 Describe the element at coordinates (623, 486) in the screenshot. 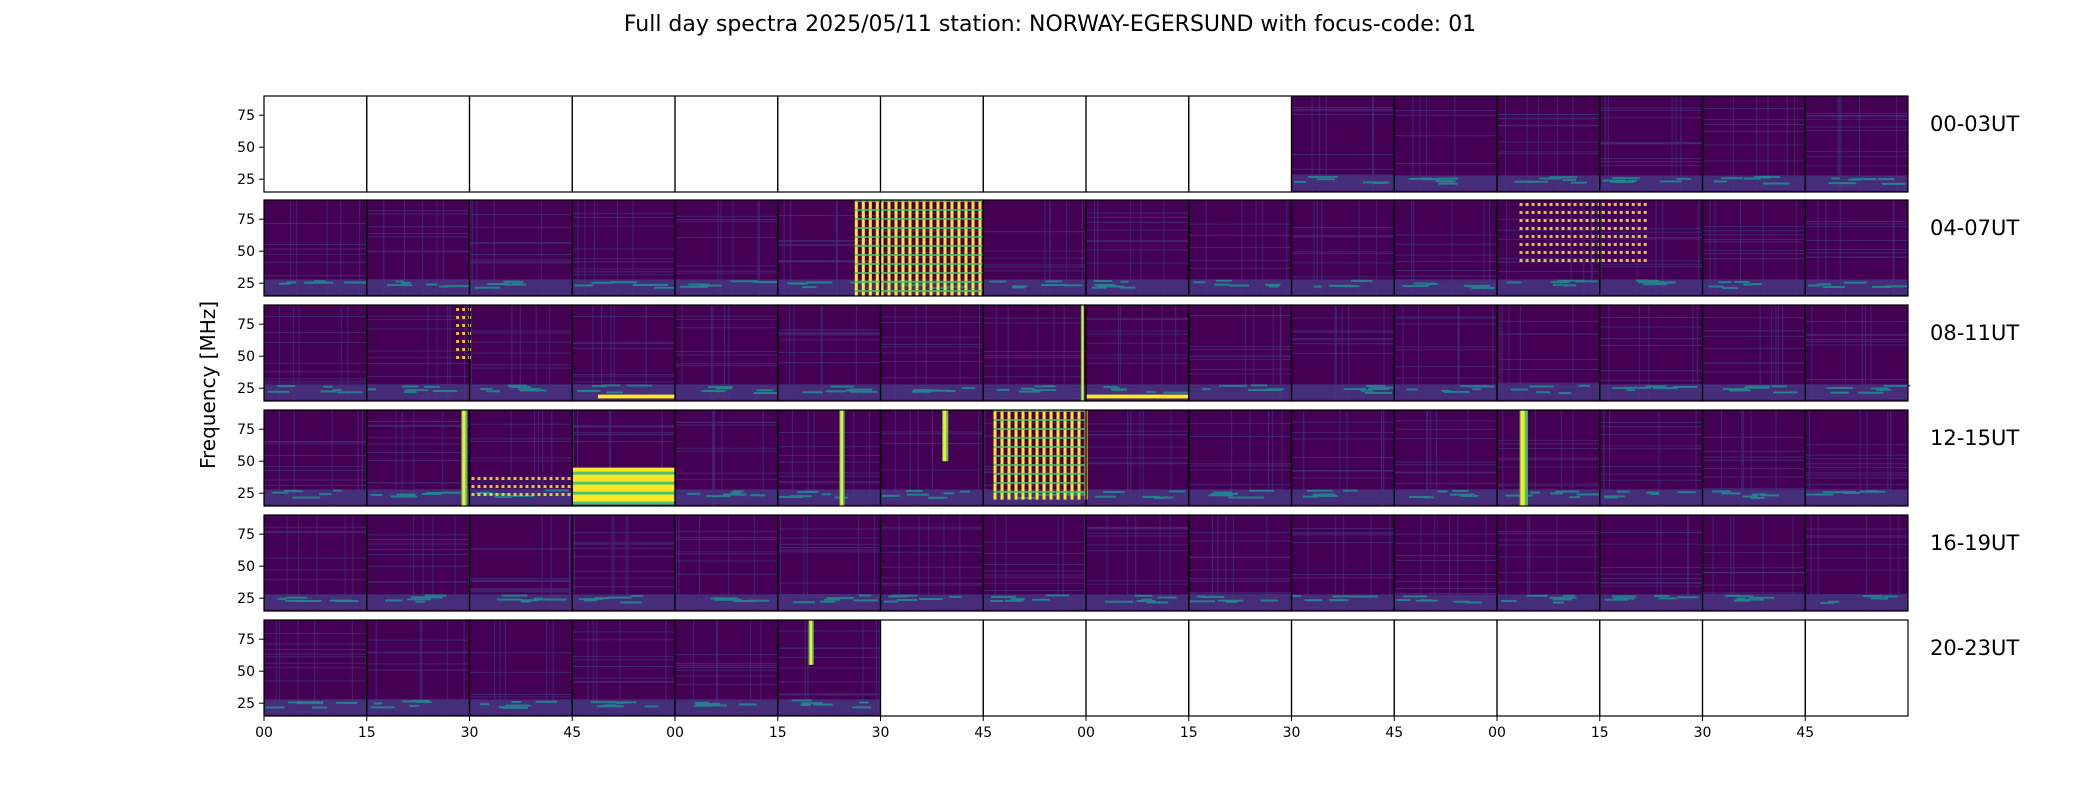

I see `burst-block` at that location.